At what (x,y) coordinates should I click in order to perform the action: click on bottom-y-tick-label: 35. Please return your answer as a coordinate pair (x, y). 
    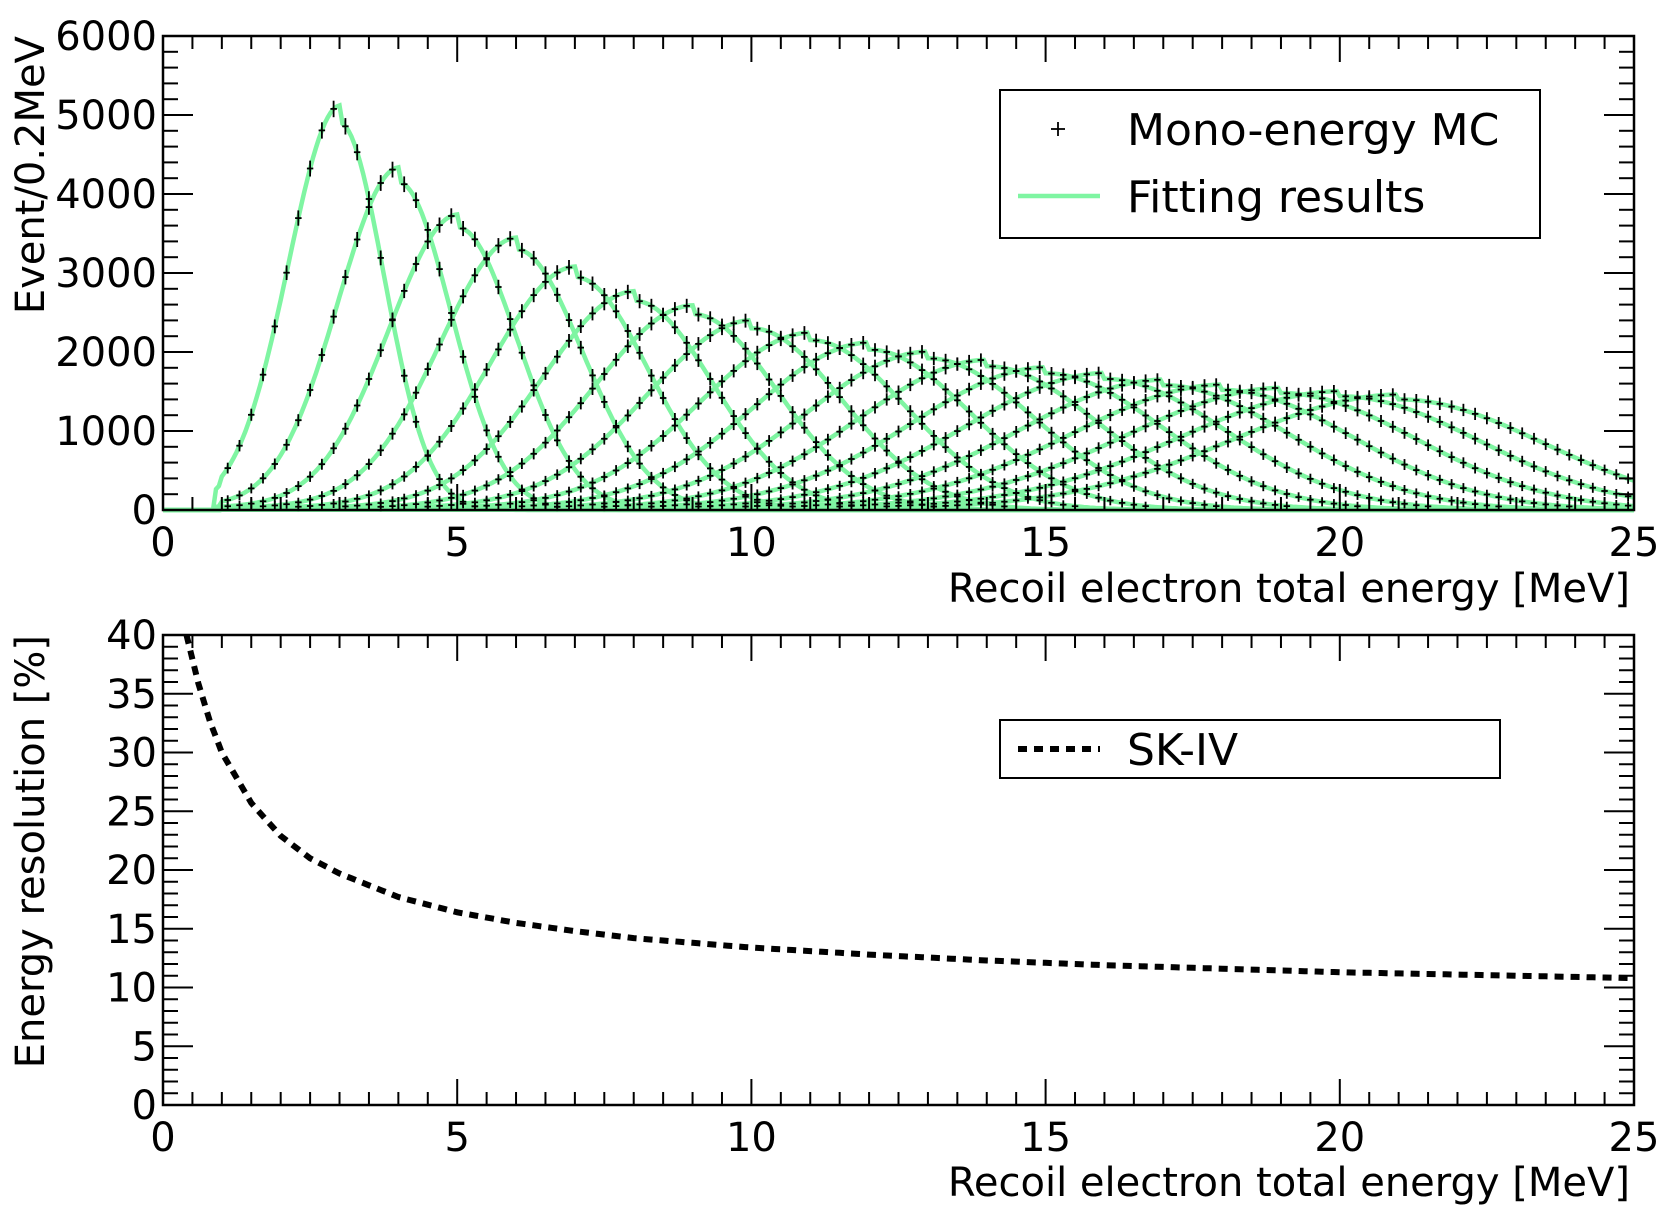
    Looking at the image, I should click on (131, 695).